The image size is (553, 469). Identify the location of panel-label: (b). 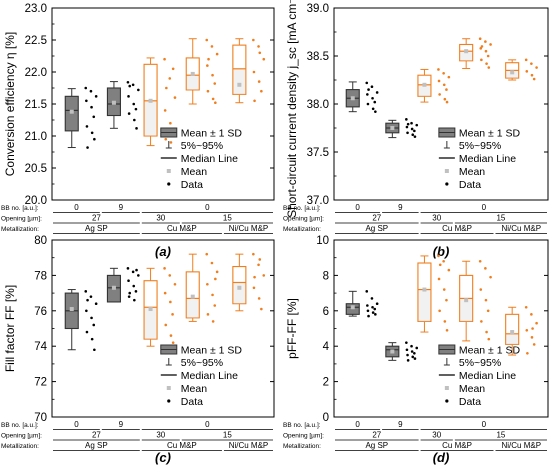
(441, 251).